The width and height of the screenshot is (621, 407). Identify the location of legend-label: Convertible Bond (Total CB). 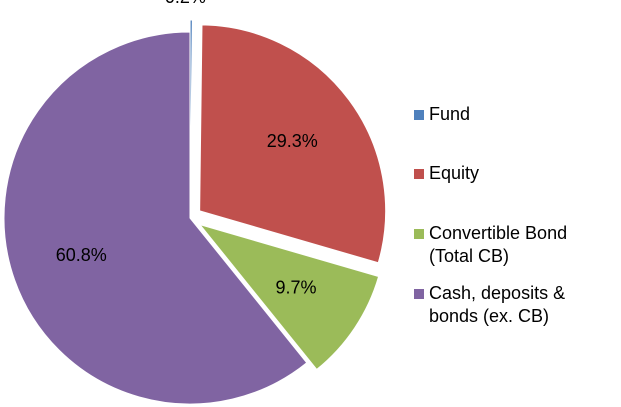
(498, 244).